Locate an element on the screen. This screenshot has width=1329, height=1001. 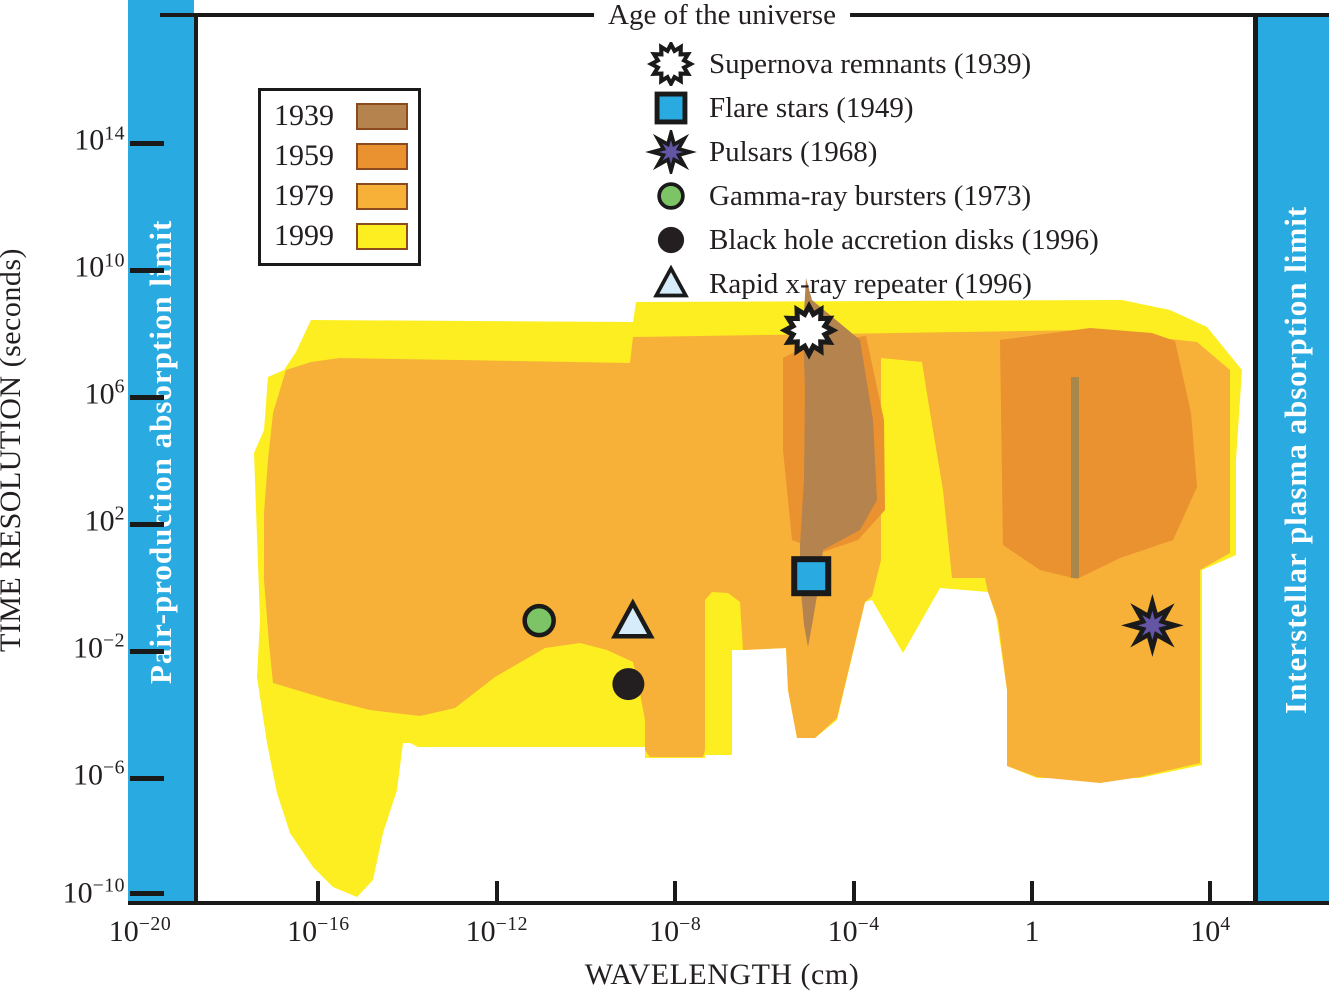
marker-legend-label: Supernova remnants (1939) is located at coordinates (870, 63).